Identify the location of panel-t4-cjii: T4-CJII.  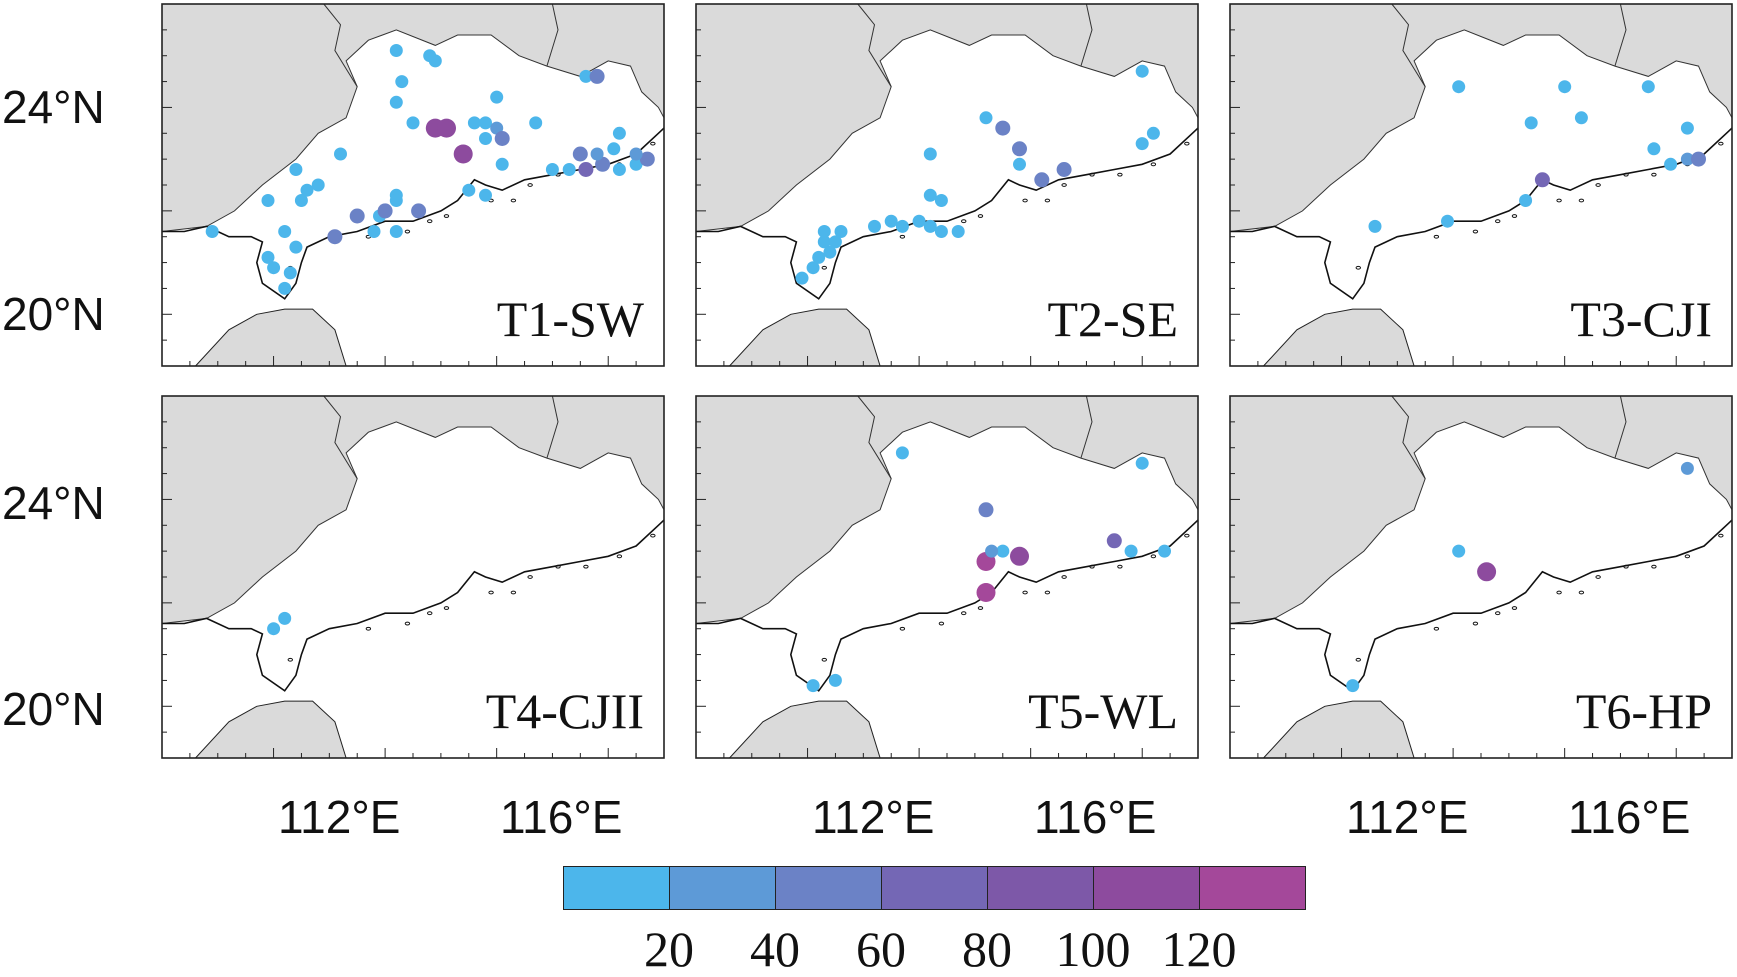
(413, 577).